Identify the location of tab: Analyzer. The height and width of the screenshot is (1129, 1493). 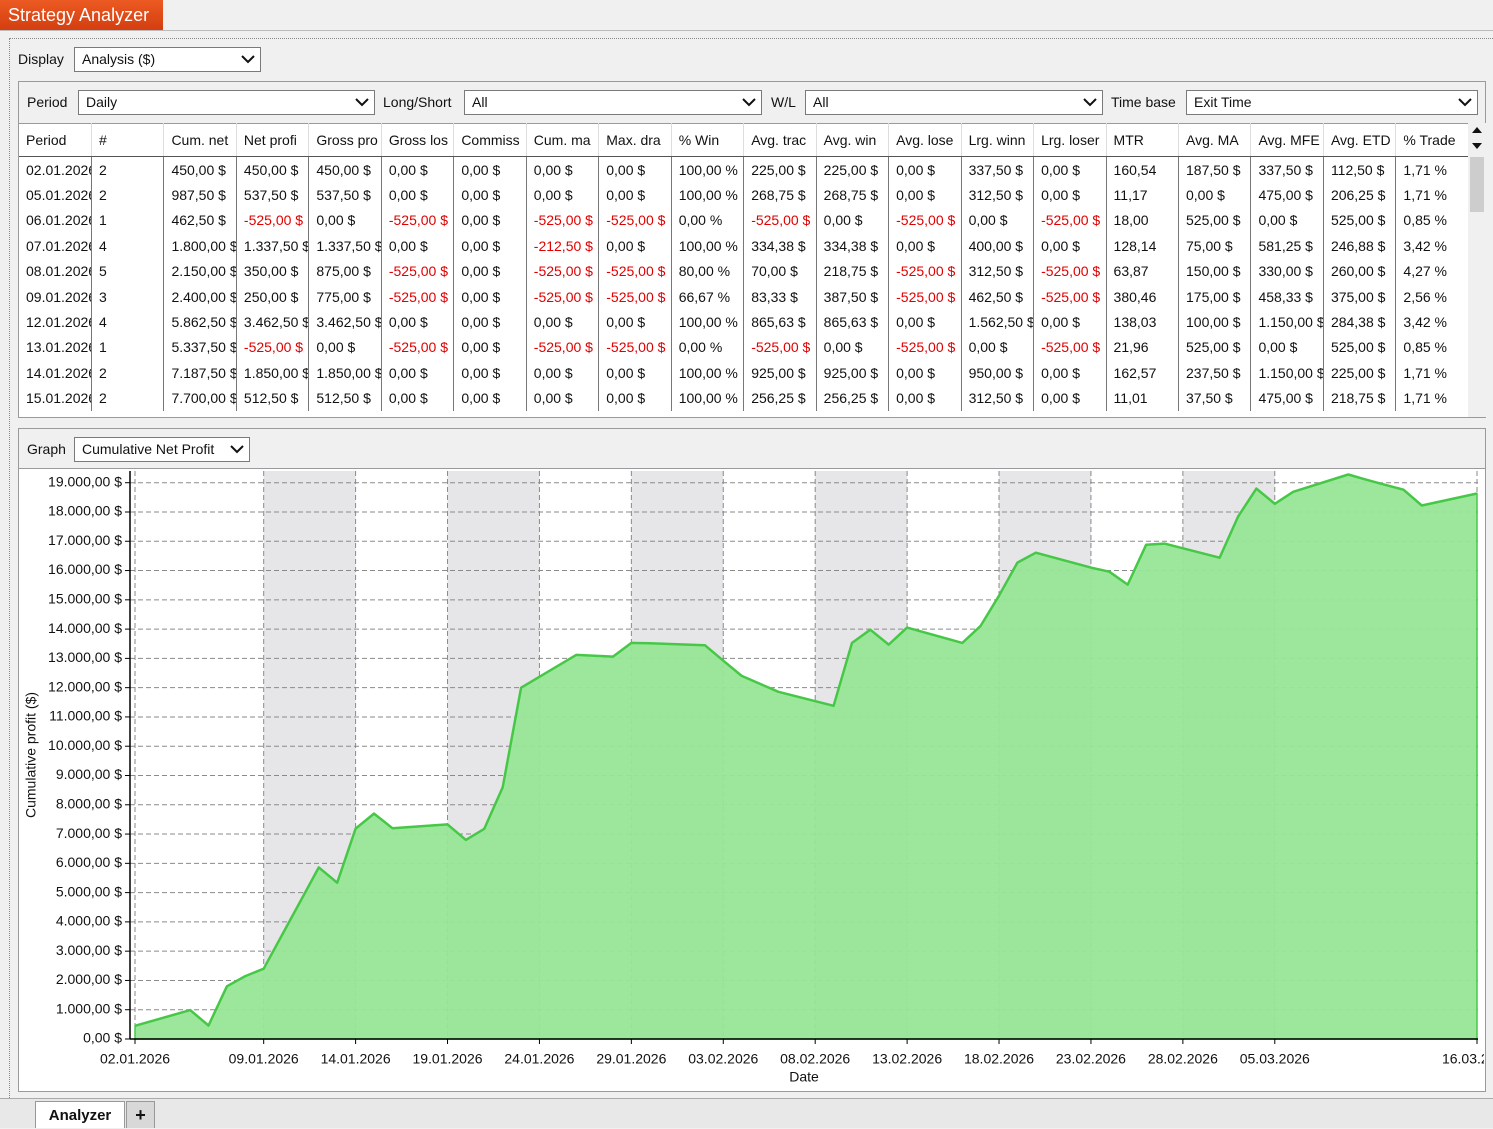
(80, 1114).